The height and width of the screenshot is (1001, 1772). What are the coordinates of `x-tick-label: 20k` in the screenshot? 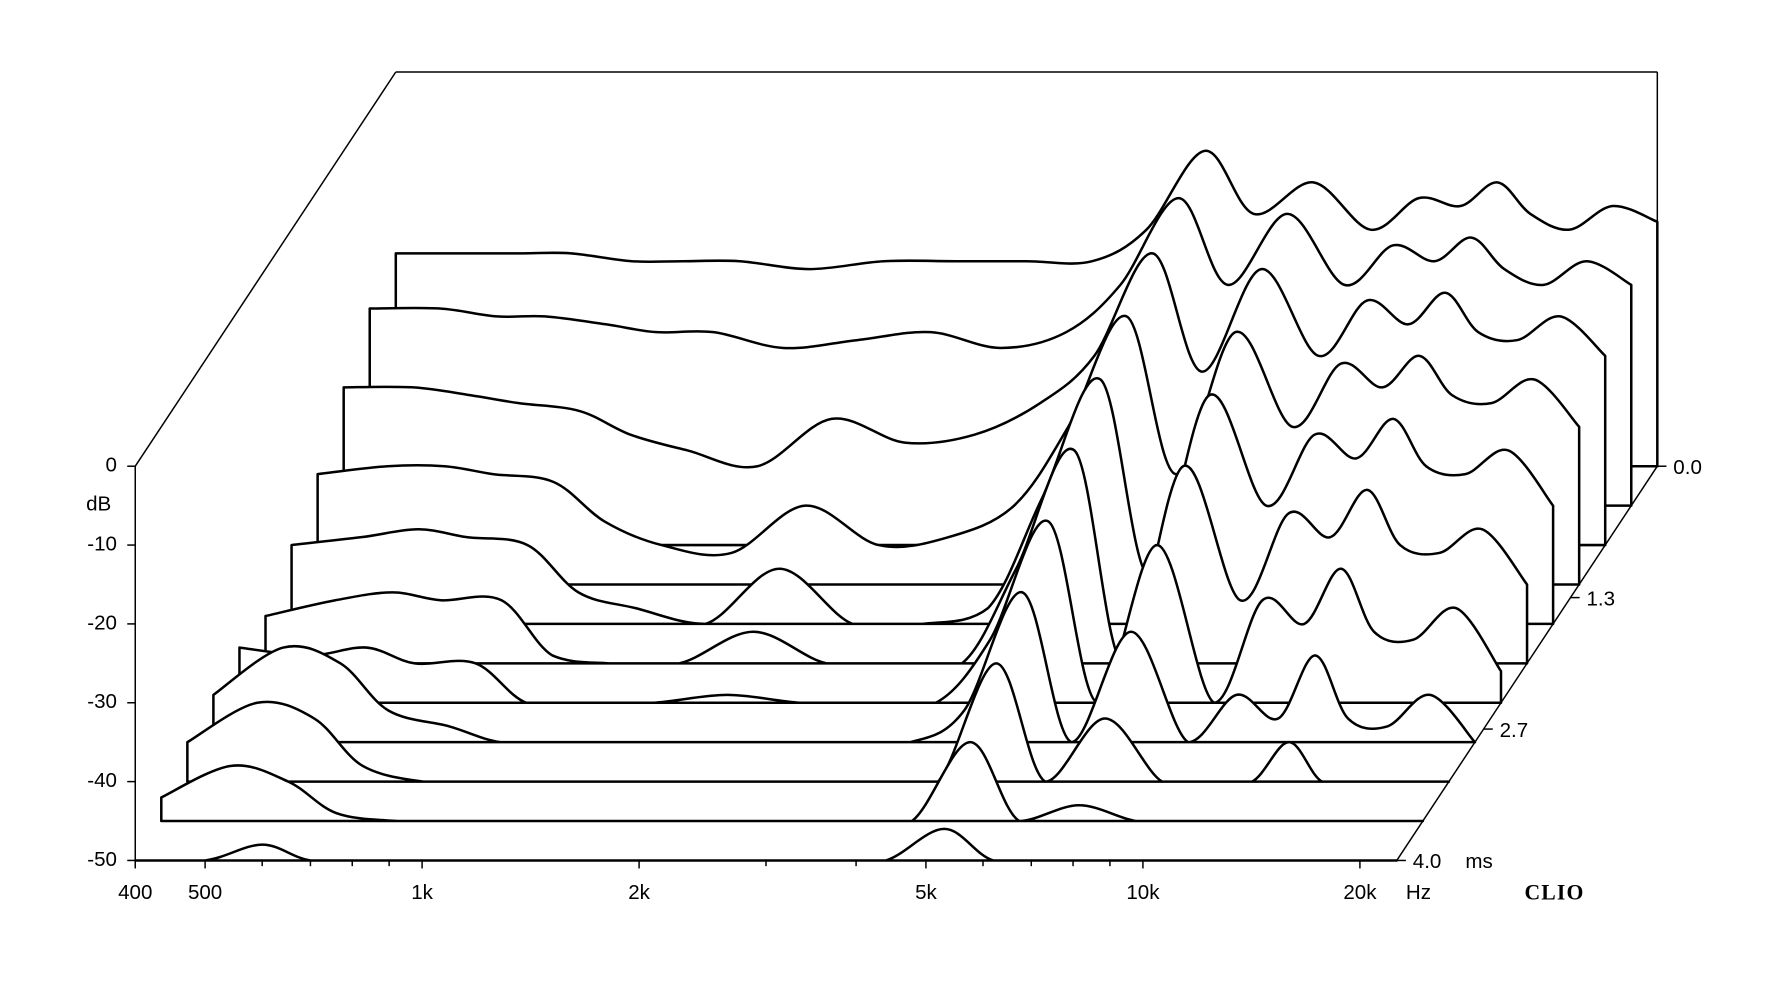 It's located at (1360, 892).